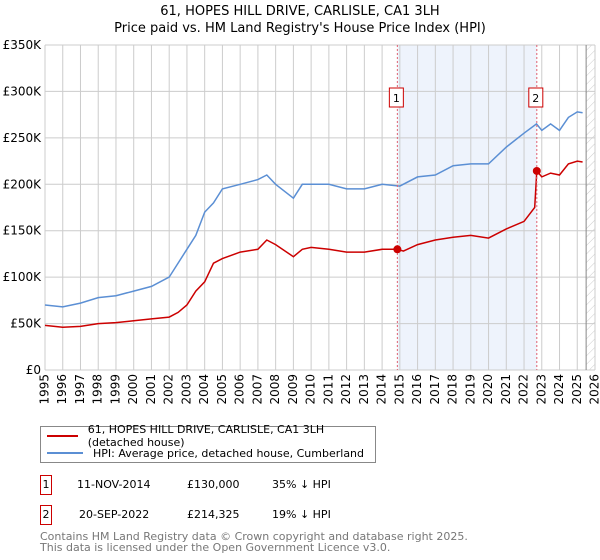 Image resolution: width=600 pixels, height=560 pixels. Describe the element at coordinates (151, 389) in the screenshot. I see `x-tick-label: 2001` at that location.